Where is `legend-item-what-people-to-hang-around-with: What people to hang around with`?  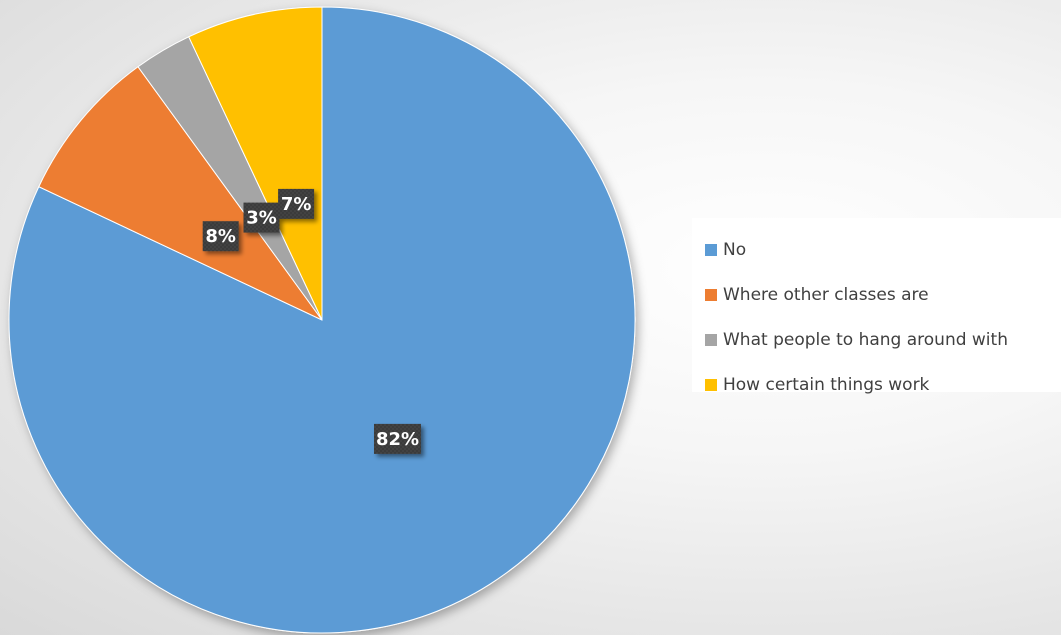 legend-item-what-people-to-hang-around-with: What people to hang around with is located at coordinates (876, 339).